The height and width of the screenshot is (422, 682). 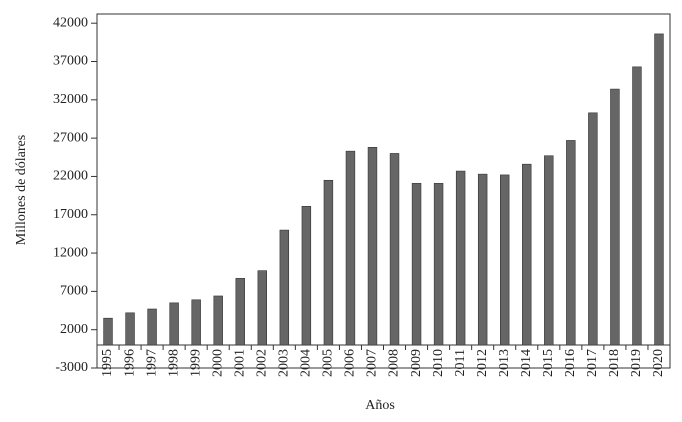 What do you see at coordinates (70, 252) in the screenshot?
I see `y-tick-label: 12000` at bounding box center [70, 252].